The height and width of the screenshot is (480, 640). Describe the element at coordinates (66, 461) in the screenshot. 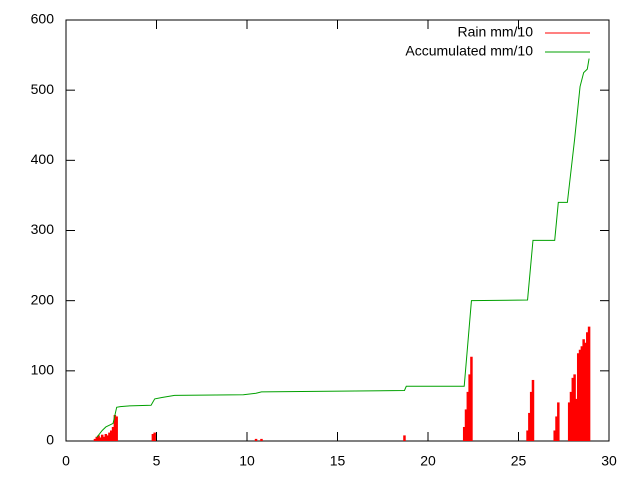

I see `x-tick-label: 0` at that location.